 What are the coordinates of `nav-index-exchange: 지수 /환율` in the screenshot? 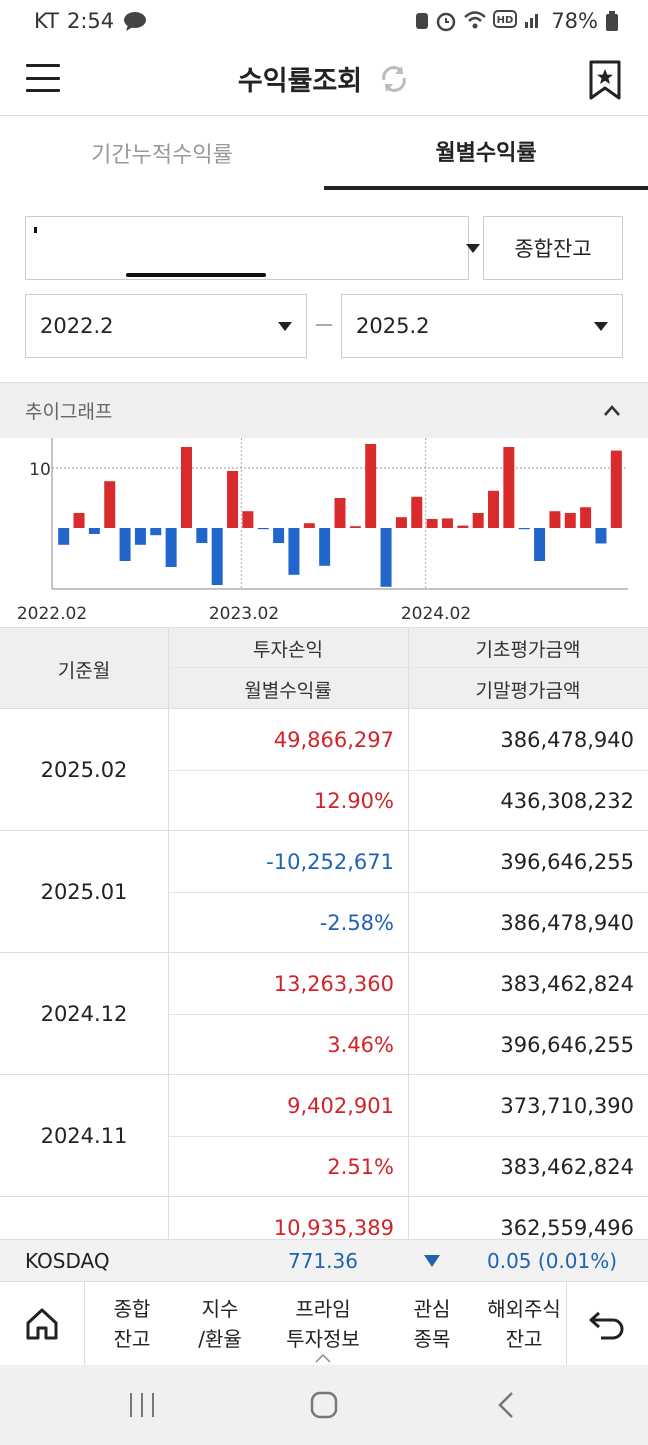 It's located at (220, 1324).